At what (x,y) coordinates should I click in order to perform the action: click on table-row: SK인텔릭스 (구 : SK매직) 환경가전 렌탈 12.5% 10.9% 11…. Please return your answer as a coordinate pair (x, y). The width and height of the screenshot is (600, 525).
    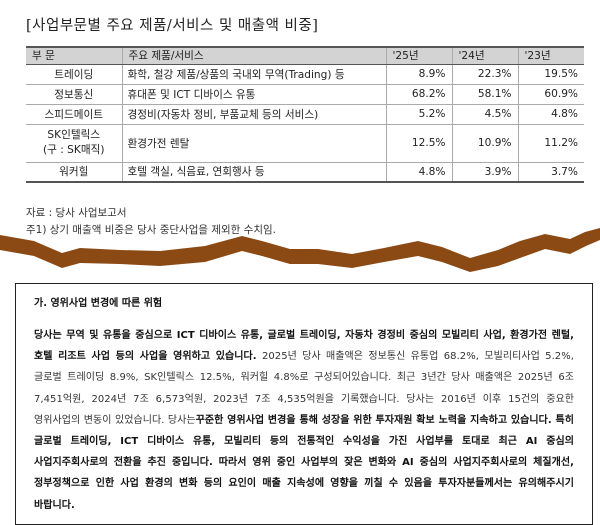
    Looking at the image, I should click on (305, 143).